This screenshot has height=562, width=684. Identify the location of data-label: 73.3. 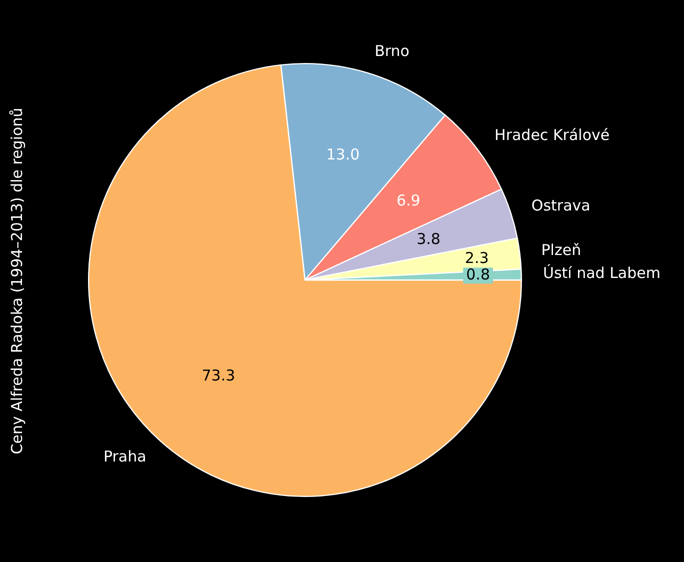
(219, 375).